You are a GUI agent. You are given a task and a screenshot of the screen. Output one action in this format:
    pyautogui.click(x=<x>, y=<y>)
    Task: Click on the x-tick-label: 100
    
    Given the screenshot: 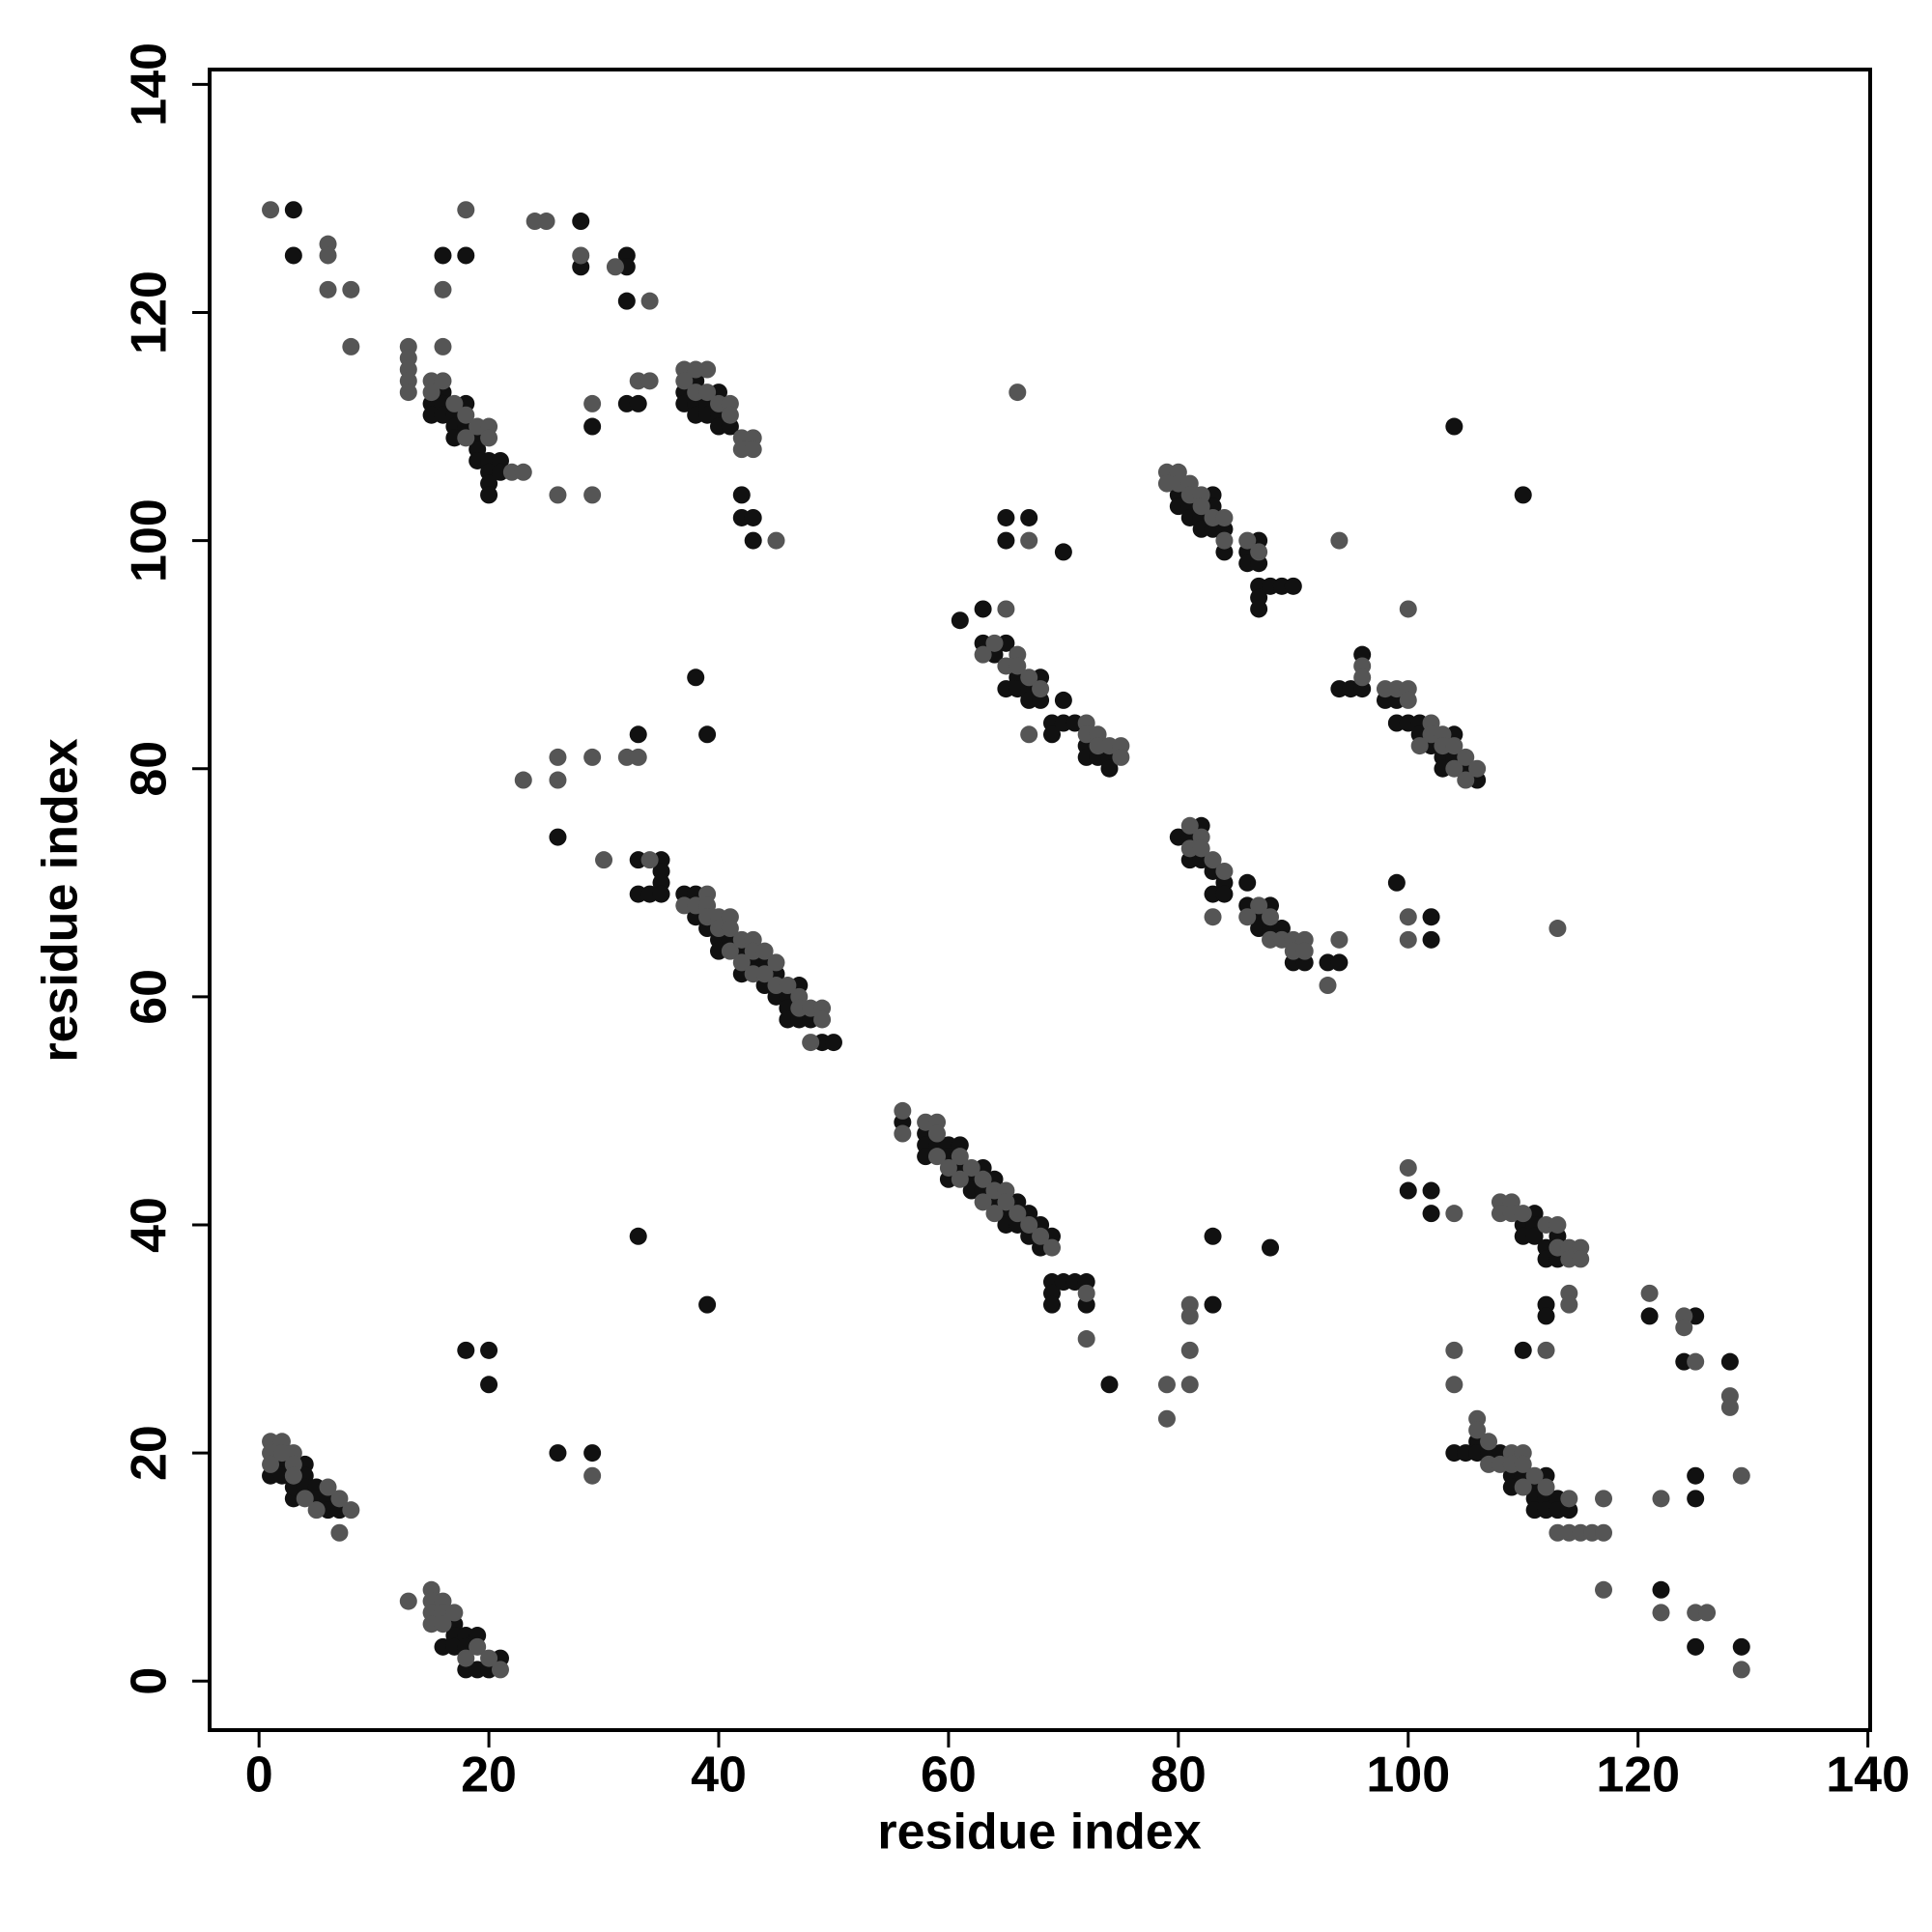 What is the action you would take?
    pyautogui.click(x=1408, y=1775)
    